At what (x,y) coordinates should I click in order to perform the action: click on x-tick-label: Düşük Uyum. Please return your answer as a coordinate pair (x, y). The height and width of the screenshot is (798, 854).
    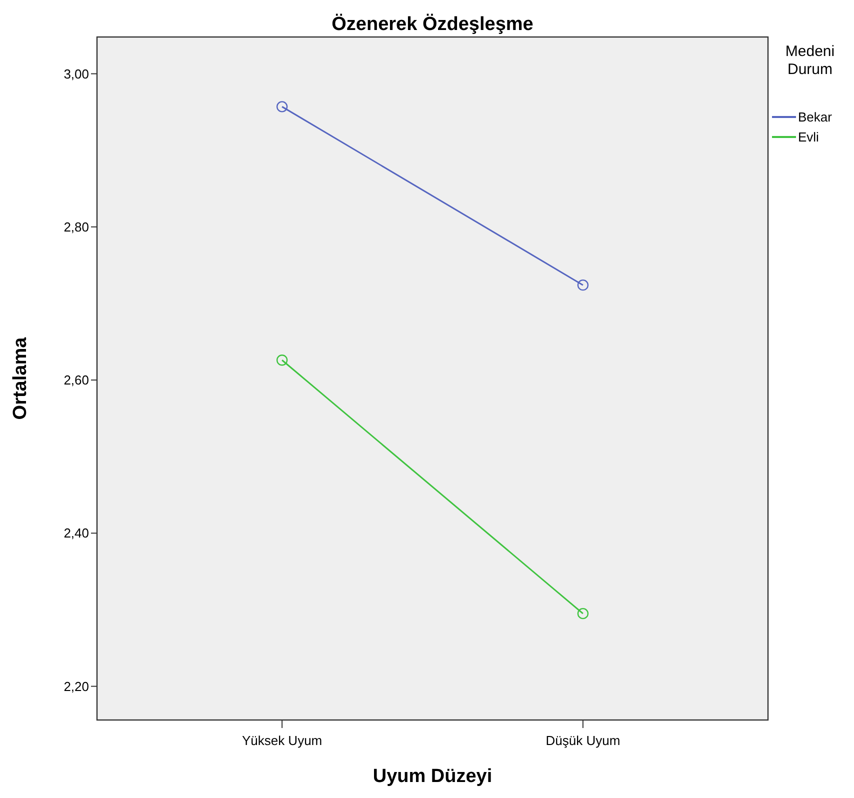
    Looking at the image, I should click on (583, 740).